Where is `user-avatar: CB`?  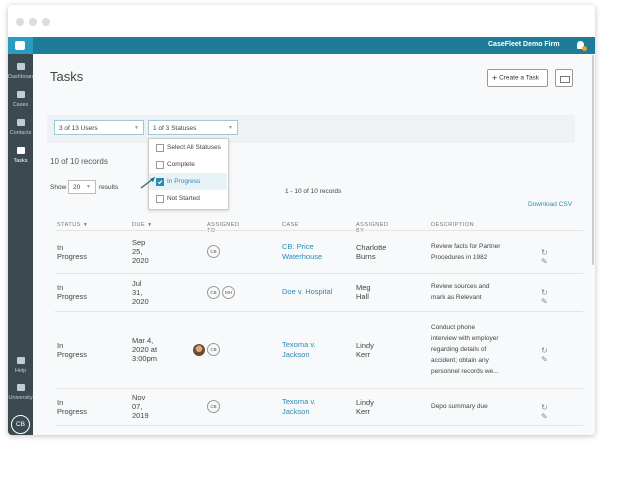
user-avatar: CB is located at coordinates (20, 424).